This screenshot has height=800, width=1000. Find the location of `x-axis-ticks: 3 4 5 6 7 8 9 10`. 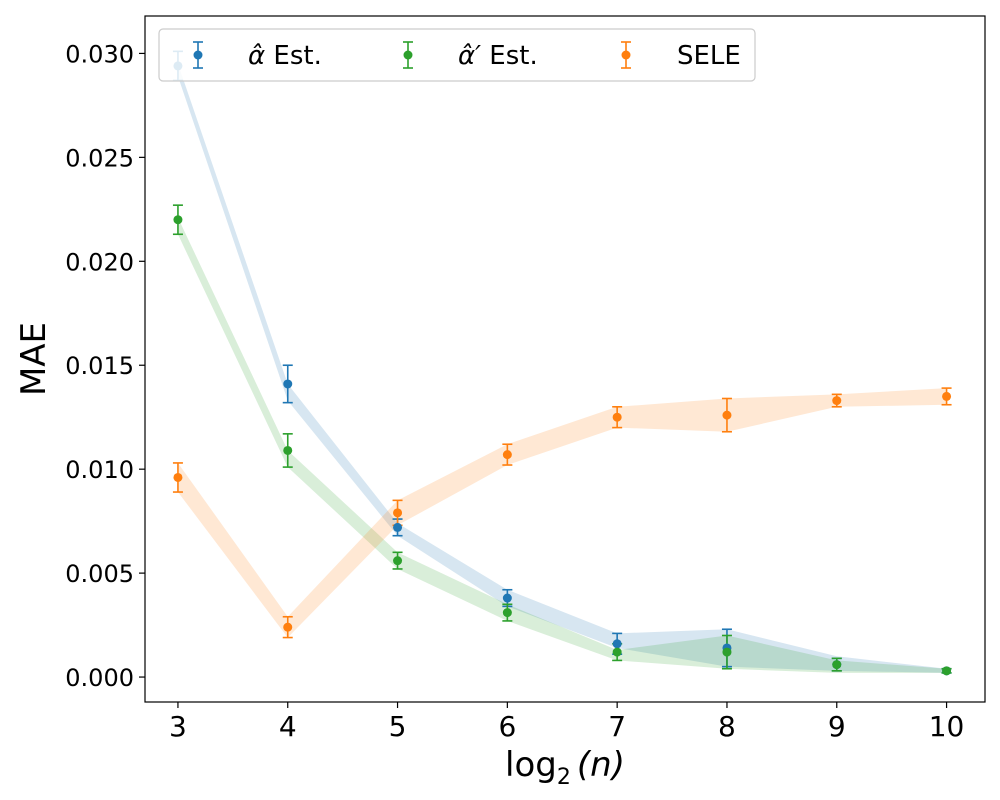

x-axis-ticks: 3 4 5 6 7 8 9 10 is located at coordinates (566, 722).